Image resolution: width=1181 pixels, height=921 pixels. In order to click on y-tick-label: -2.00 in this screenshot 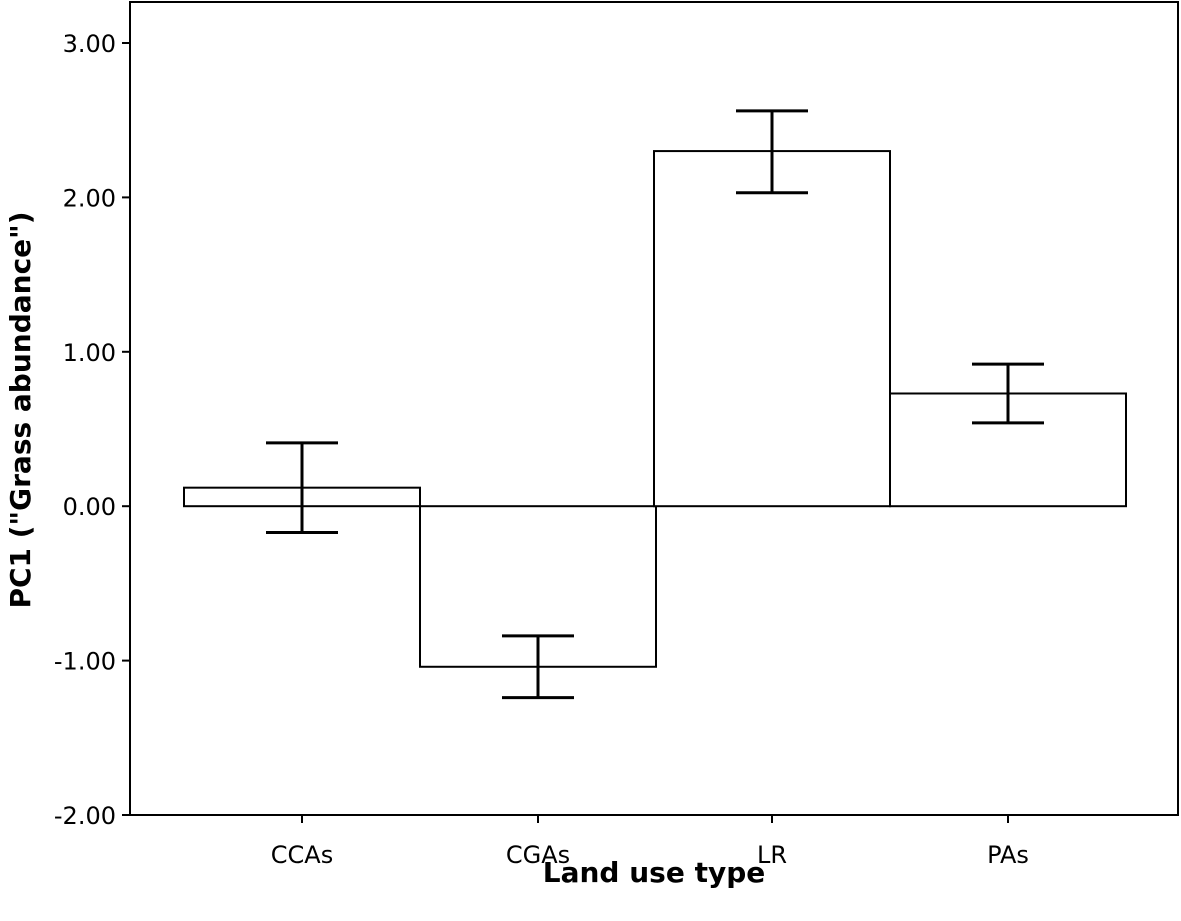, I will do `click(85, 816)`.